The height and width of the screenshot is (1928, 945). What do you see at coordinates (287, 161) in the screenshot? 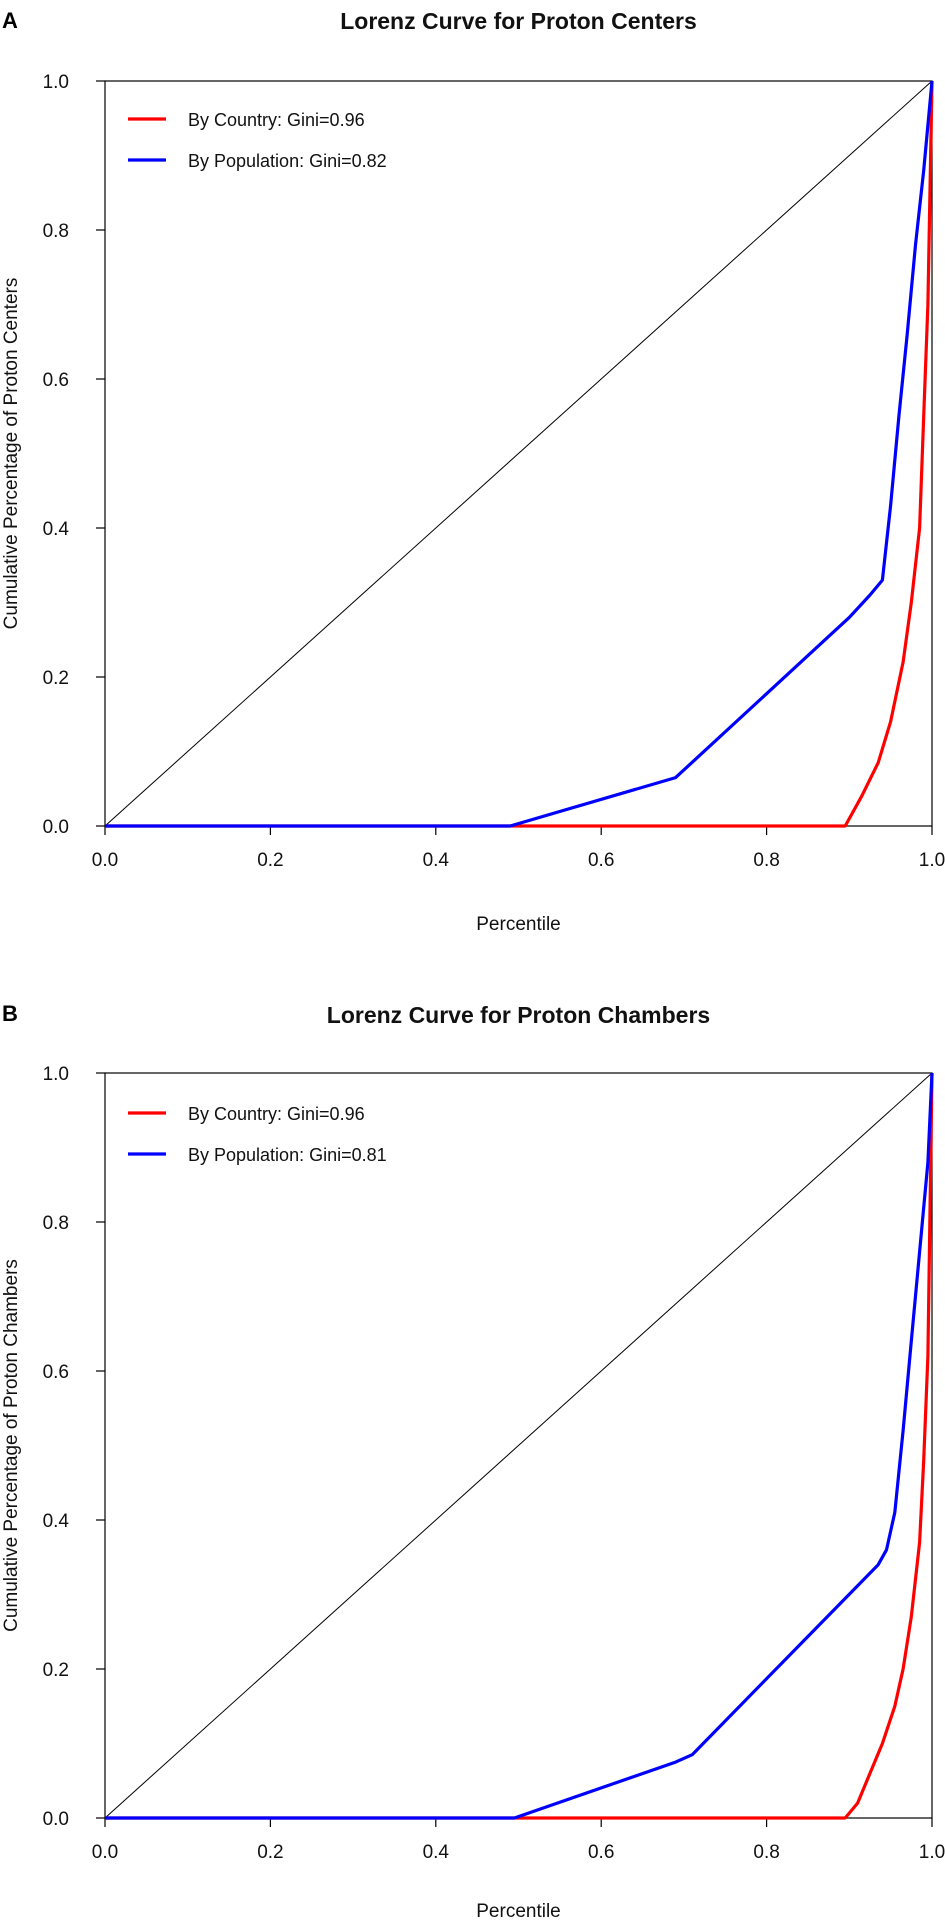
I see `legend-entry: By Population: Gini=0.82` at bounding box center [287, 161].